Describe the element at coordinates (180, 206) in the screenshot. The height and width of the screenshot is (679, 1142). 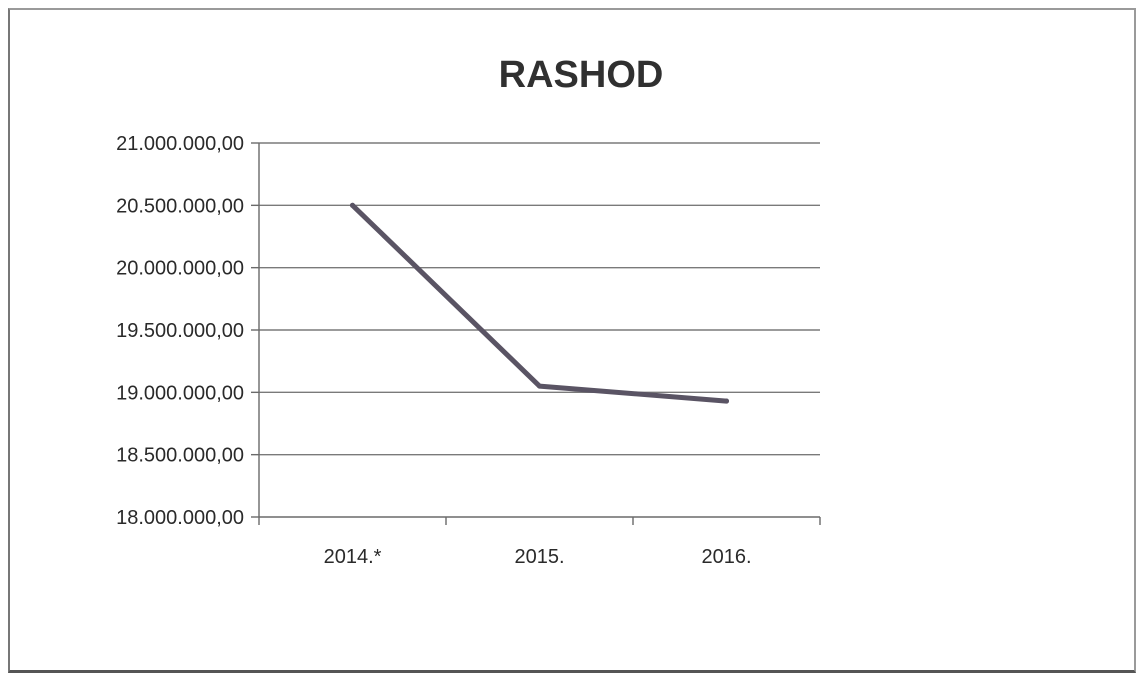
I see `y-tick-label: 20.500.000,00` at that location.